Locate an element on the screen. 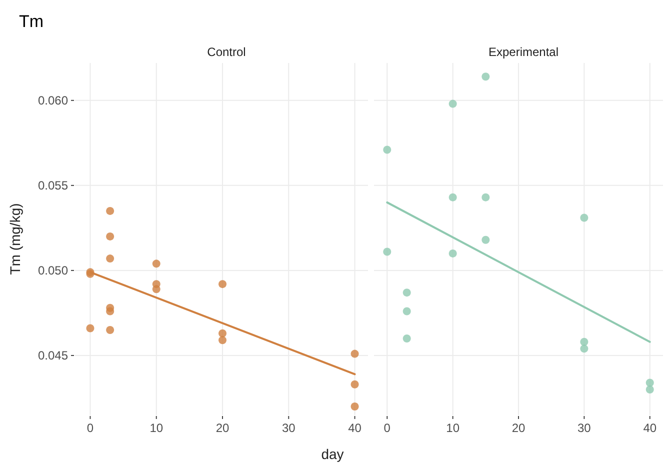 This screenshot has width=665, height=472. chart-subtitle: Experimental is located at coordinates (523, 52).